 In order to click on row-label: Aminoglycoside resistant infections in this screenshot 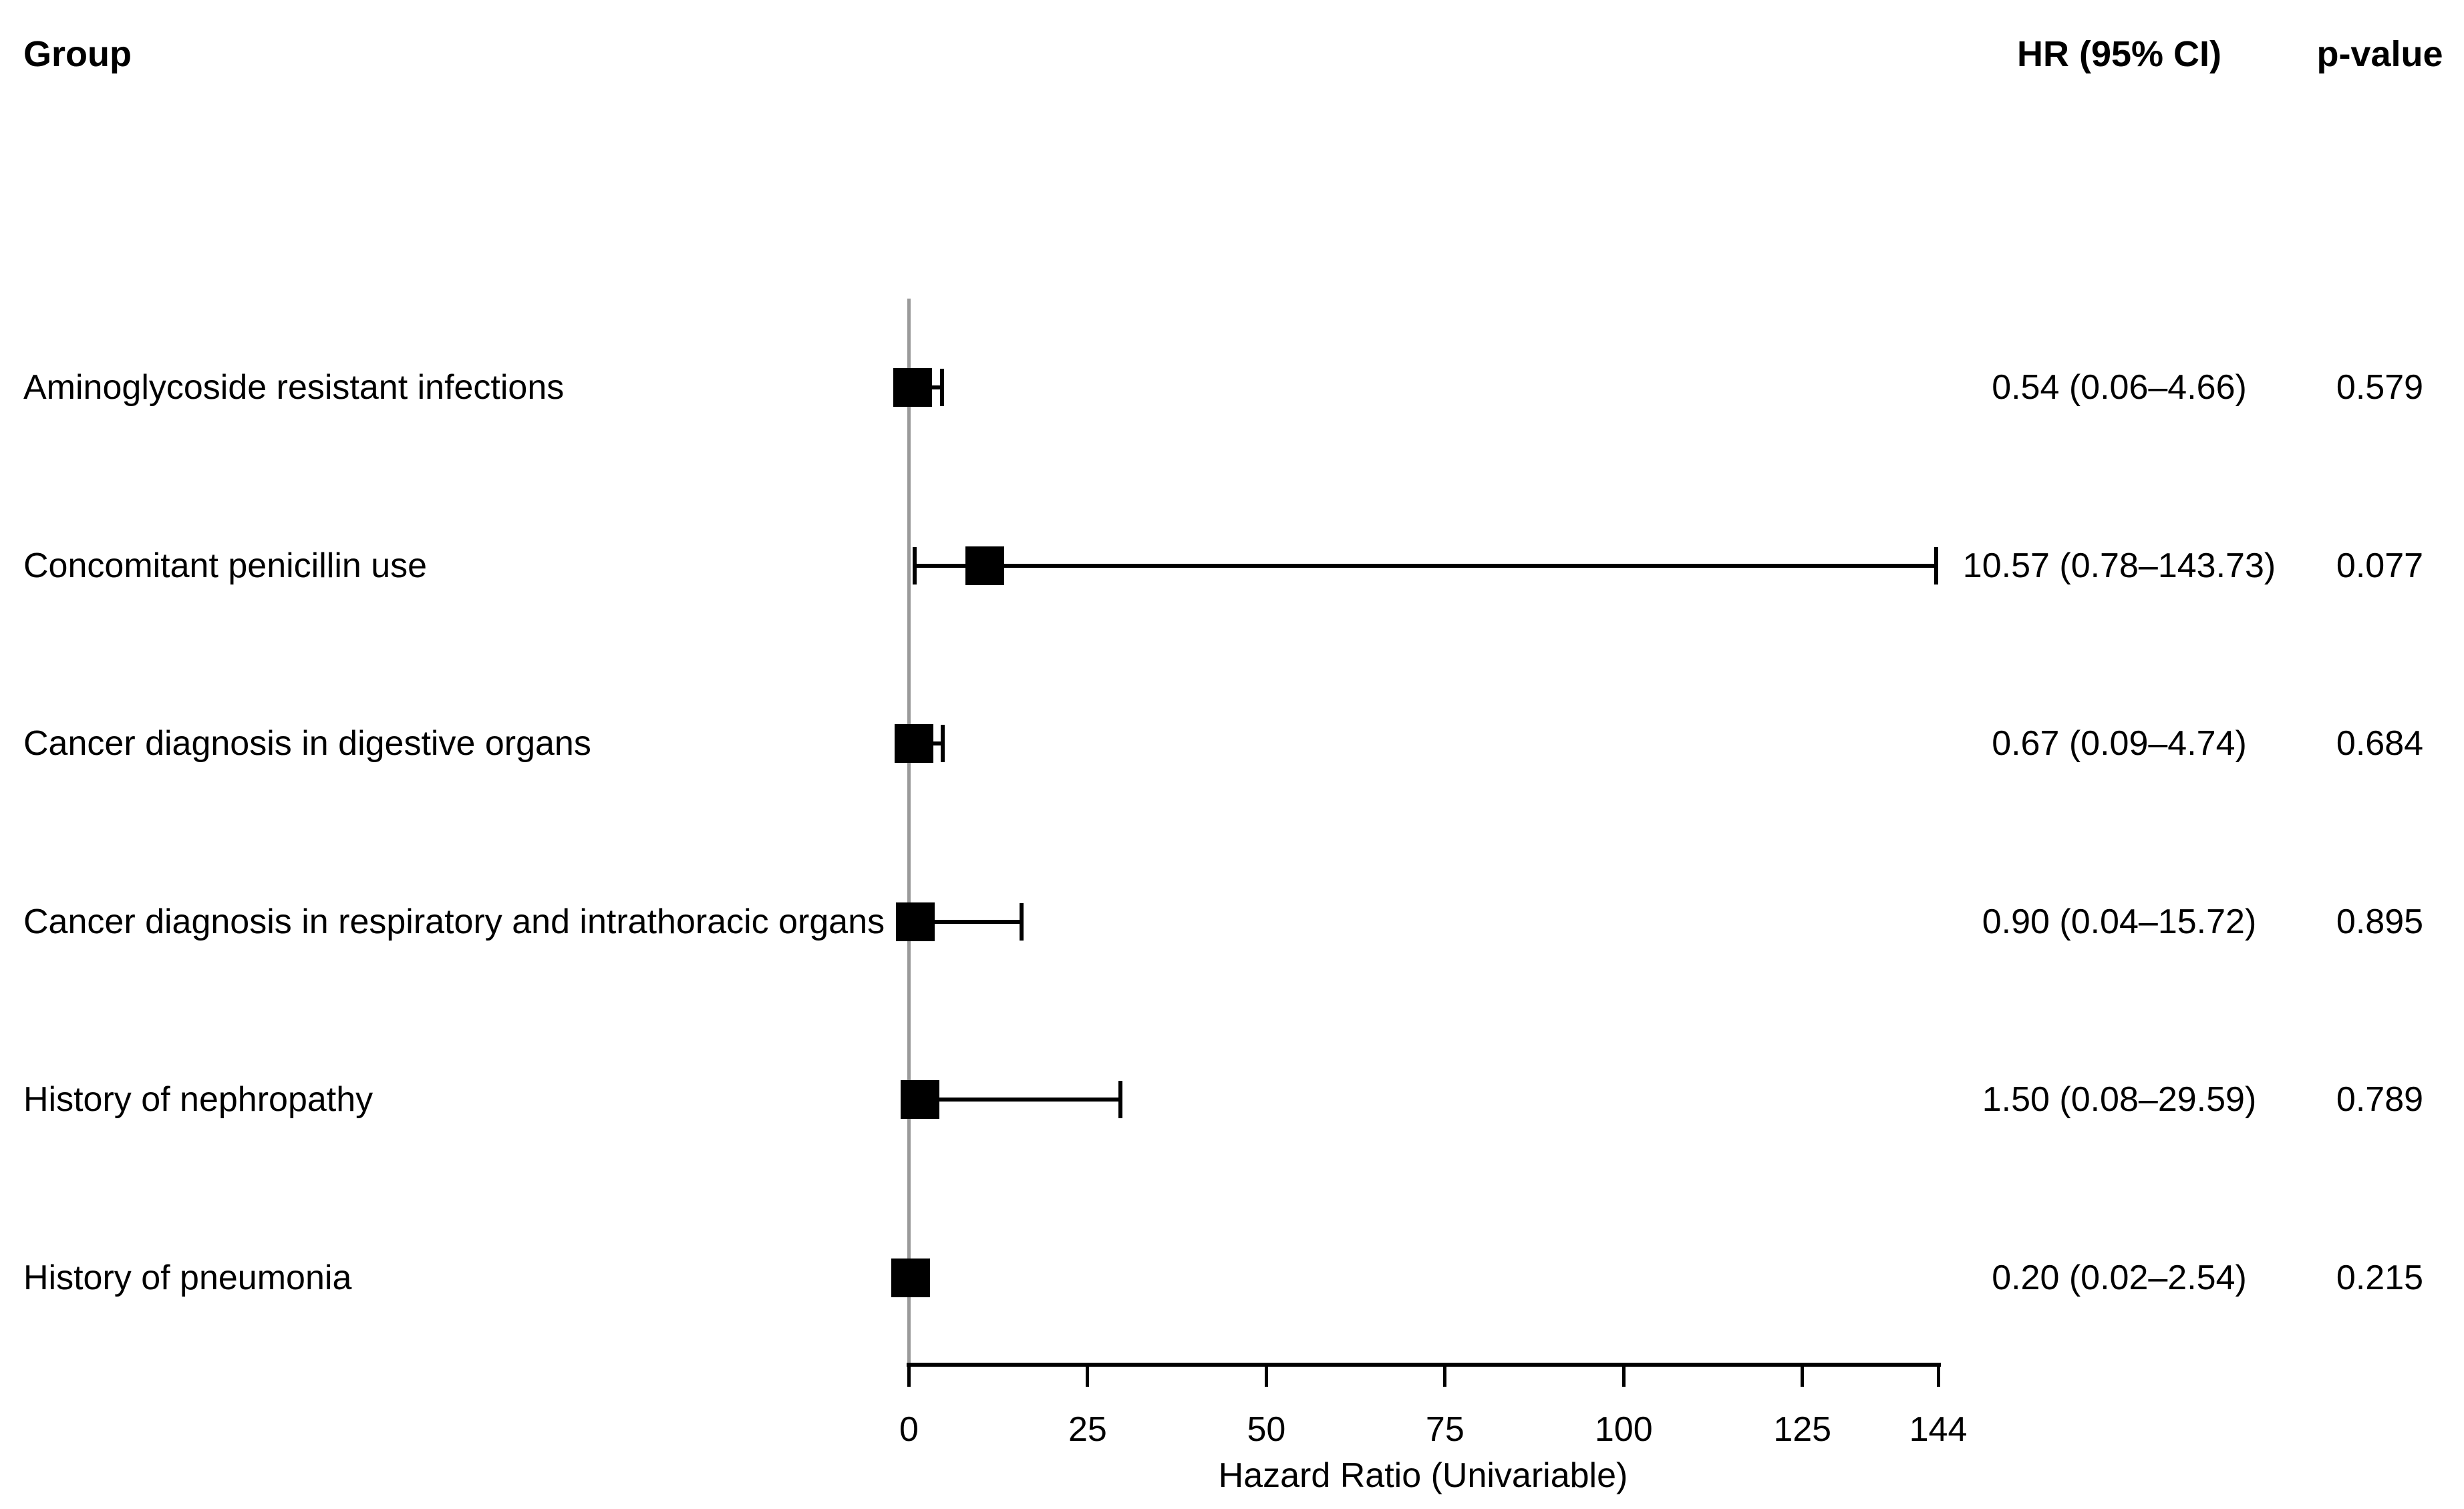, I will do `click(294, 387)`.